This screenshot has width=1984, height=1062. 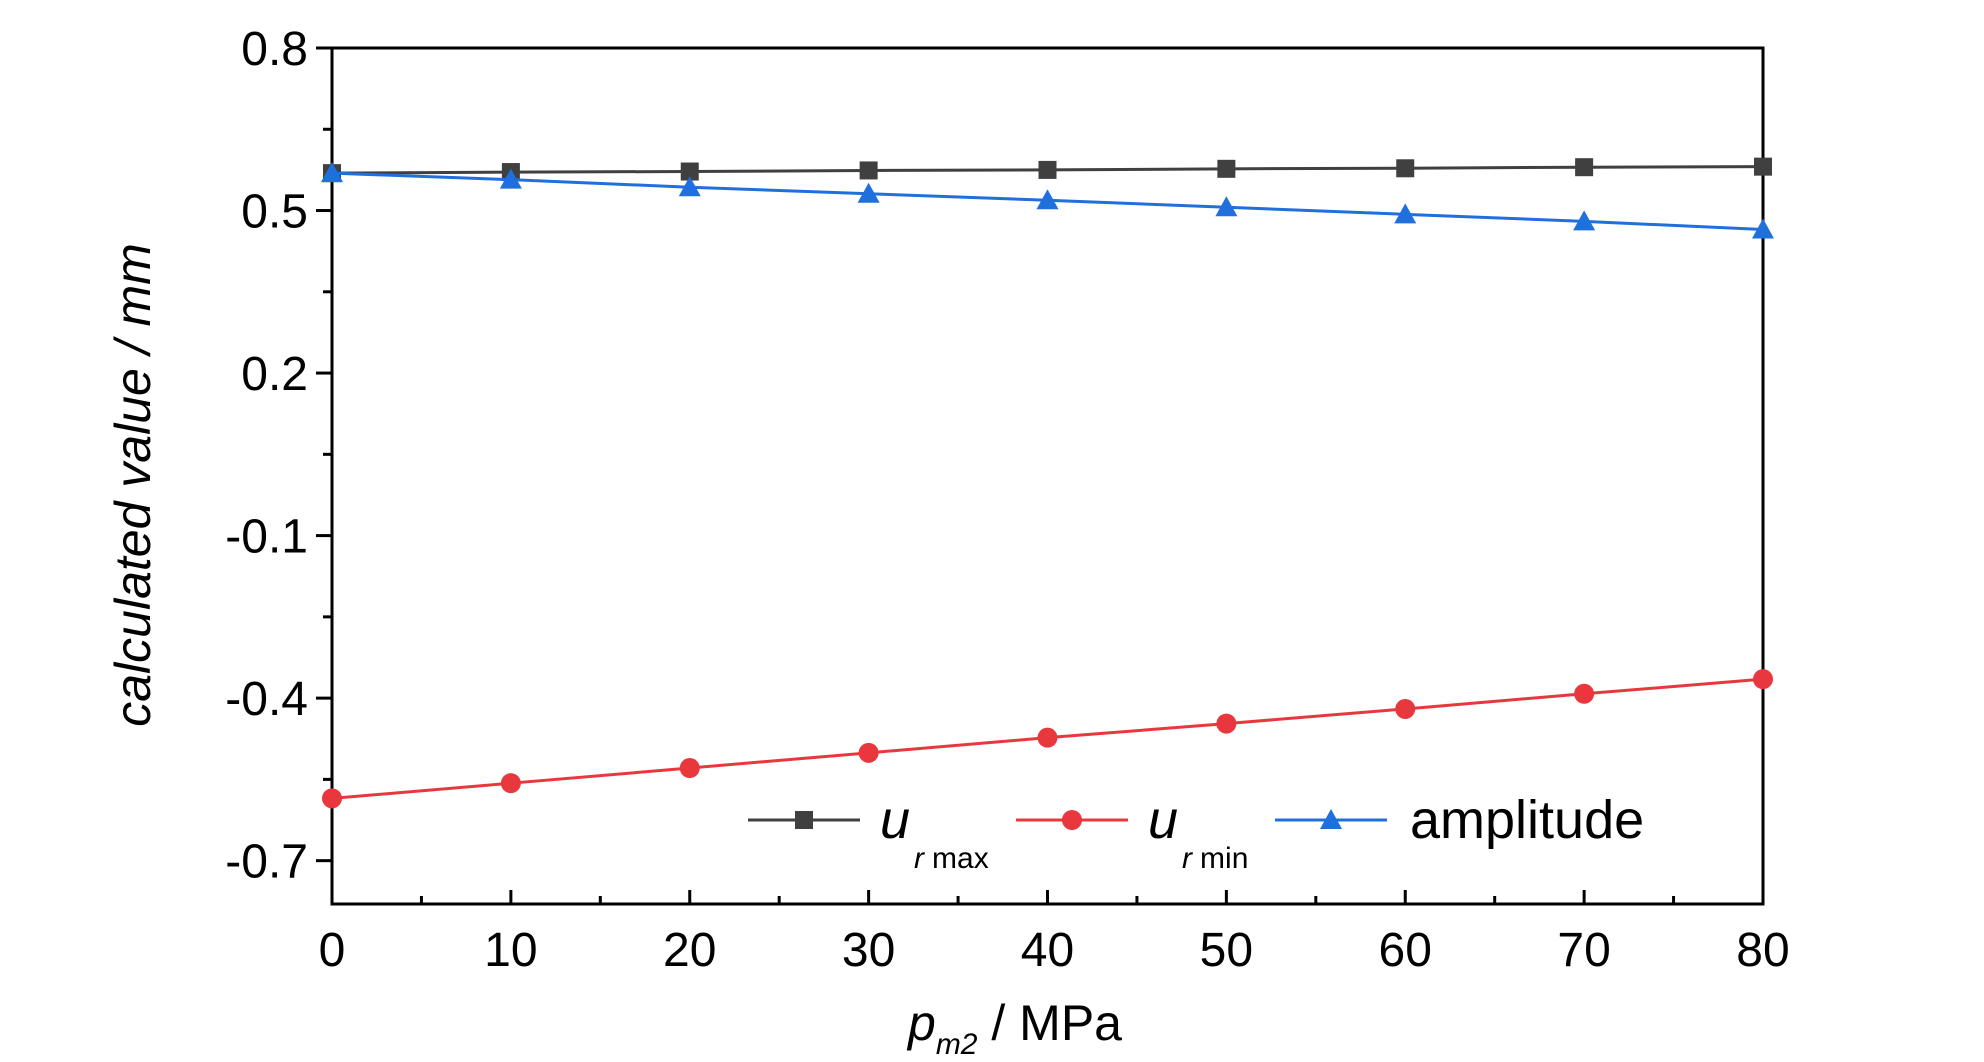 I want to click on x-tick-label: 60, so click(x=1405, y=950).